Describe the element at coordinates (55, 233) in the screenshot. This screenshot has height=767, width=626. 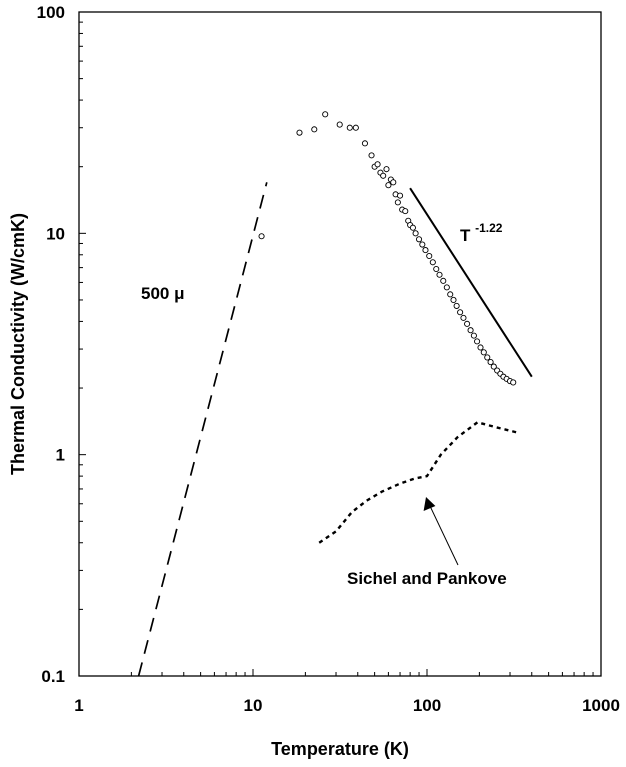
I see `y-tick-label: 10` at that location.